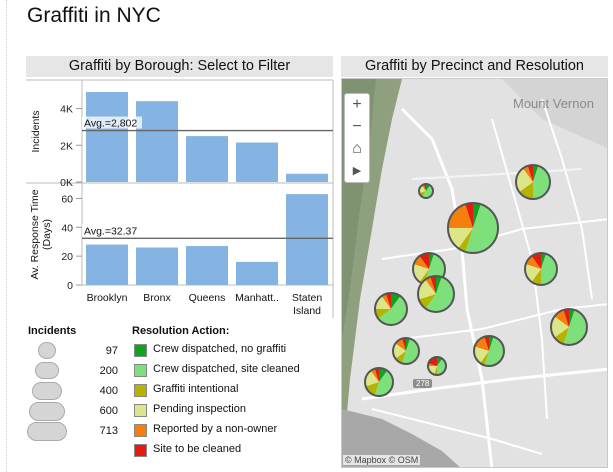 The height and width of the screenshot is (472, 613). Describe the element at coordinates (382, 460) in the screenshot. I see `map-credit: © Mapbox © OSM` at that location.